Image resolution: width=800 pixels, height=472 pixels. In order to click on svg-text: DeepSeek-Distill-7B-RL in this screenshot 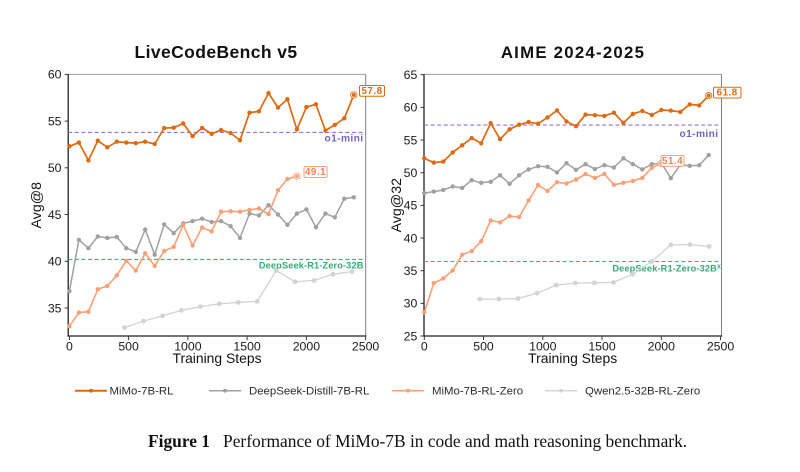, I will do `click(309, 392)`.